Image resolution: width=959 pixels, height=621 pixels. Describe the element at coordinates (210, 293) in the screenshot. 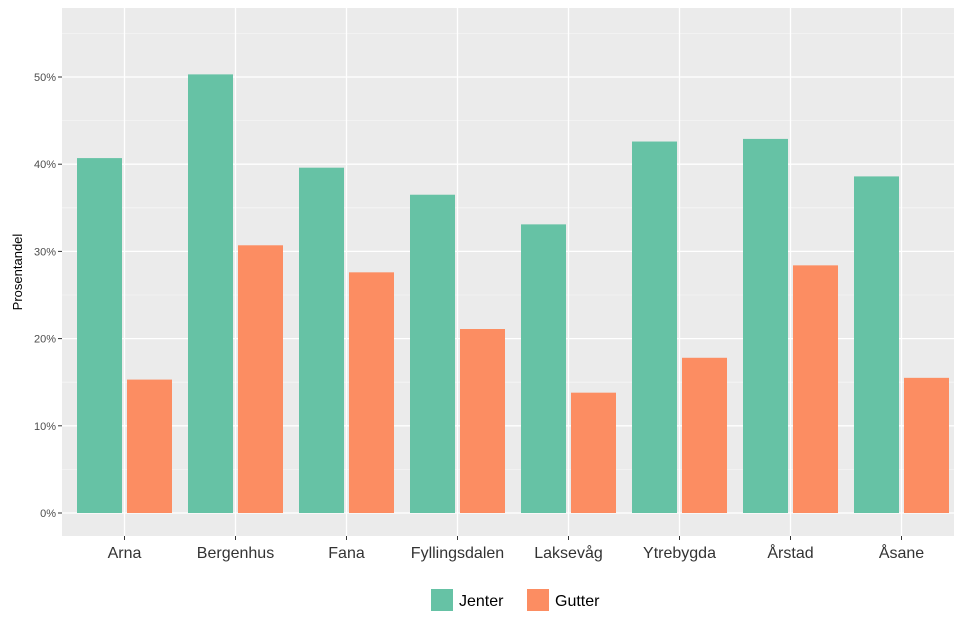

I see `bar-jenter-bergenhus` at that location.